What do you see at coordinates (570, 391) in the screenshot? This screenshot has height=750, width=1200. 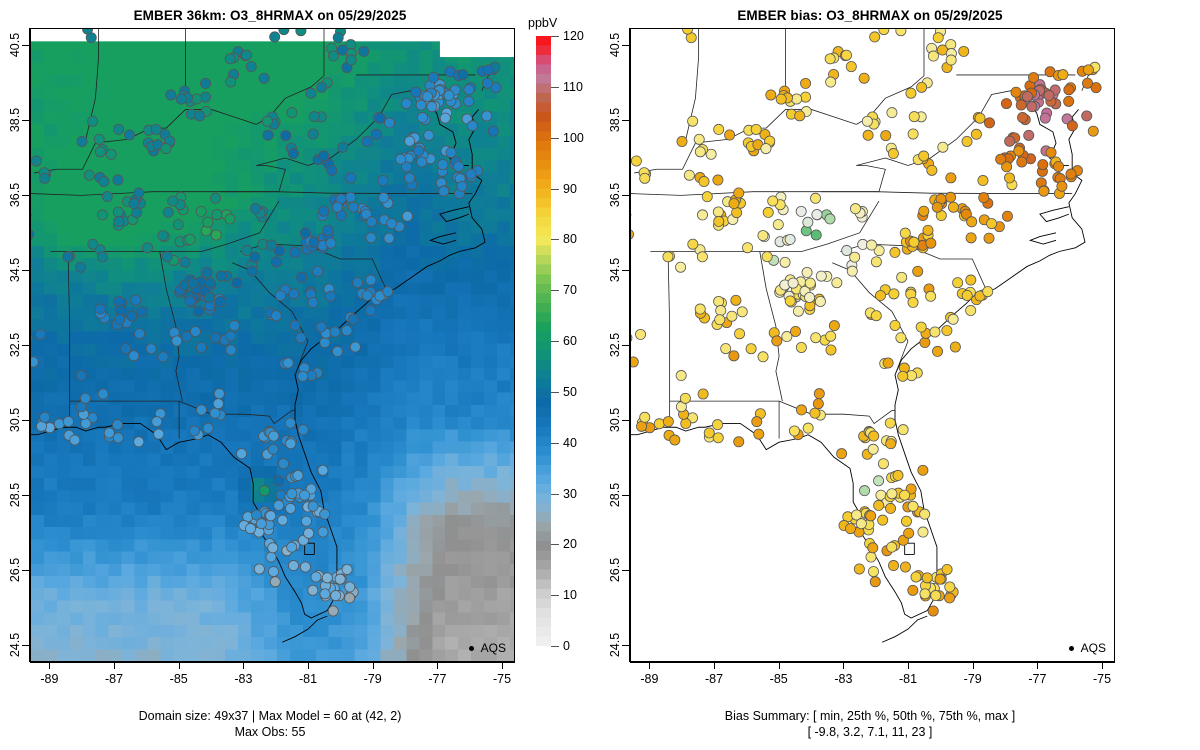 I see `colorbar-tick-label: 50` at bounding box center [570, 391].